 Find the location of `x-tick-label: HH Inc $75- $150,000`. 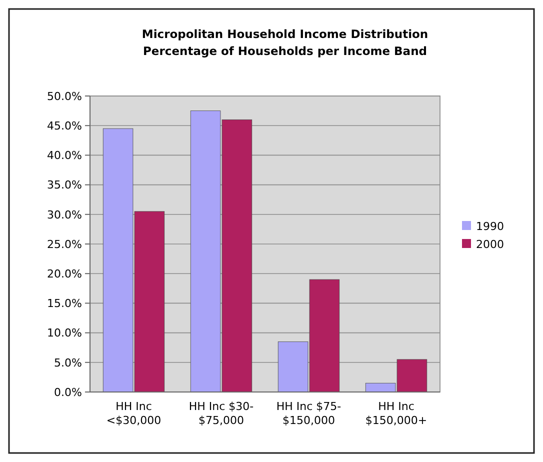

x-tick-label: HH Inc $75- $150,000 is located at coordinates (309, 413).